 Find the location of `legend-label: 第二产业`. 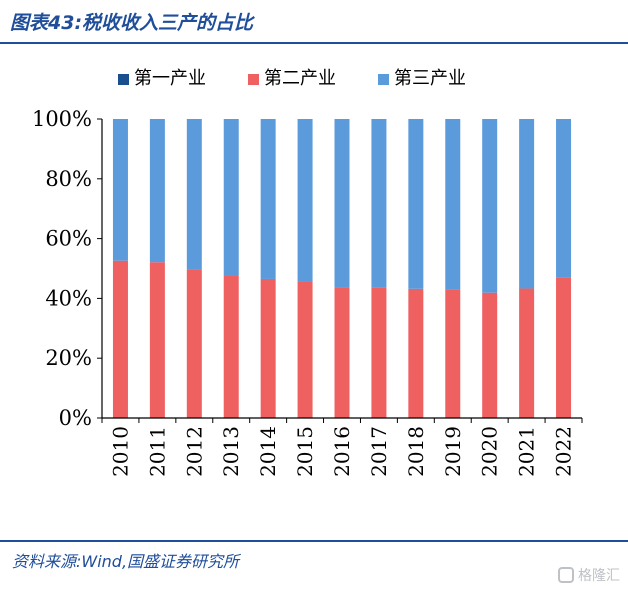

legend-label: 第二产业 is located at coordinates (300, 78).